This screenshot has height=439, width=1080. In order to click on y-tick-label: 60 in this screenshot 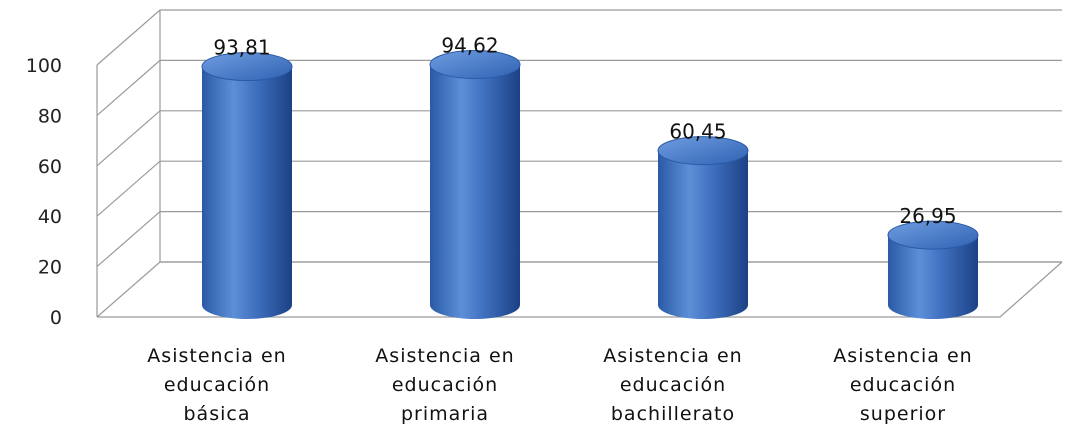, I will do `click(50, 167)`.